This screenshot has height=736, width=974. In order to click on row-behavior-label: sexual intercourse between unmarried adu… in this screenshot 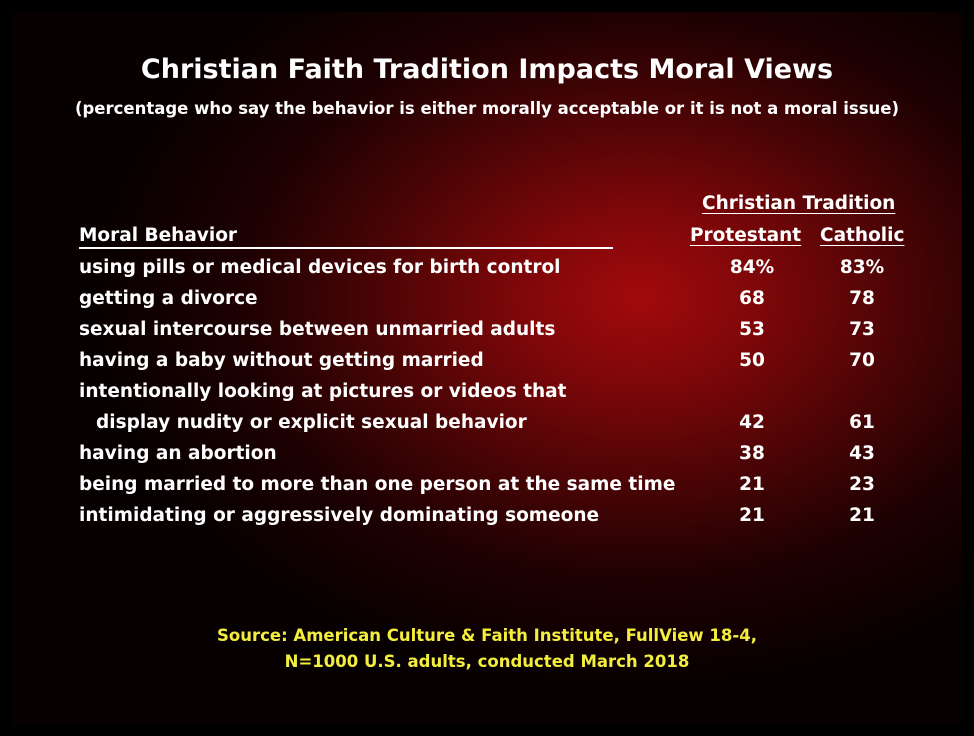, I will do `click(317, 329)`.